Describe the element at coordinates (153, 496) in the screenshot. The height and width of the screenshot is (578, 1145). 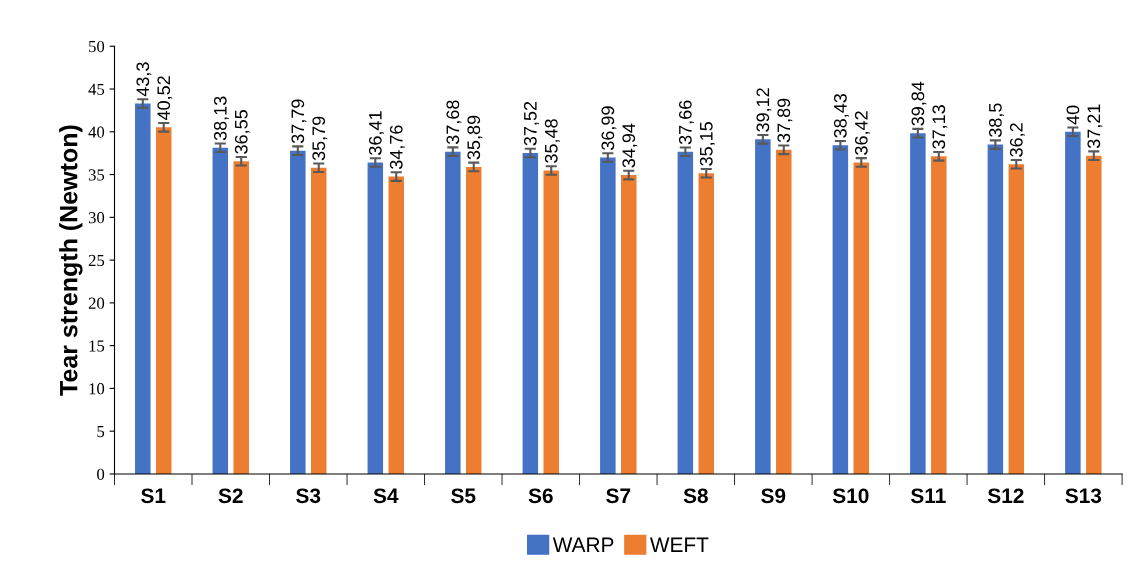
I see `x-tick-label: S1` at that location.